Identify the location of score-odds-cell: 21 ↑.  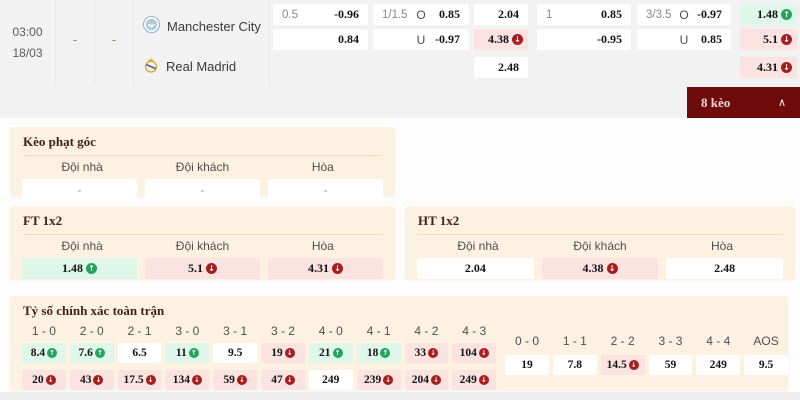
(330, 353).